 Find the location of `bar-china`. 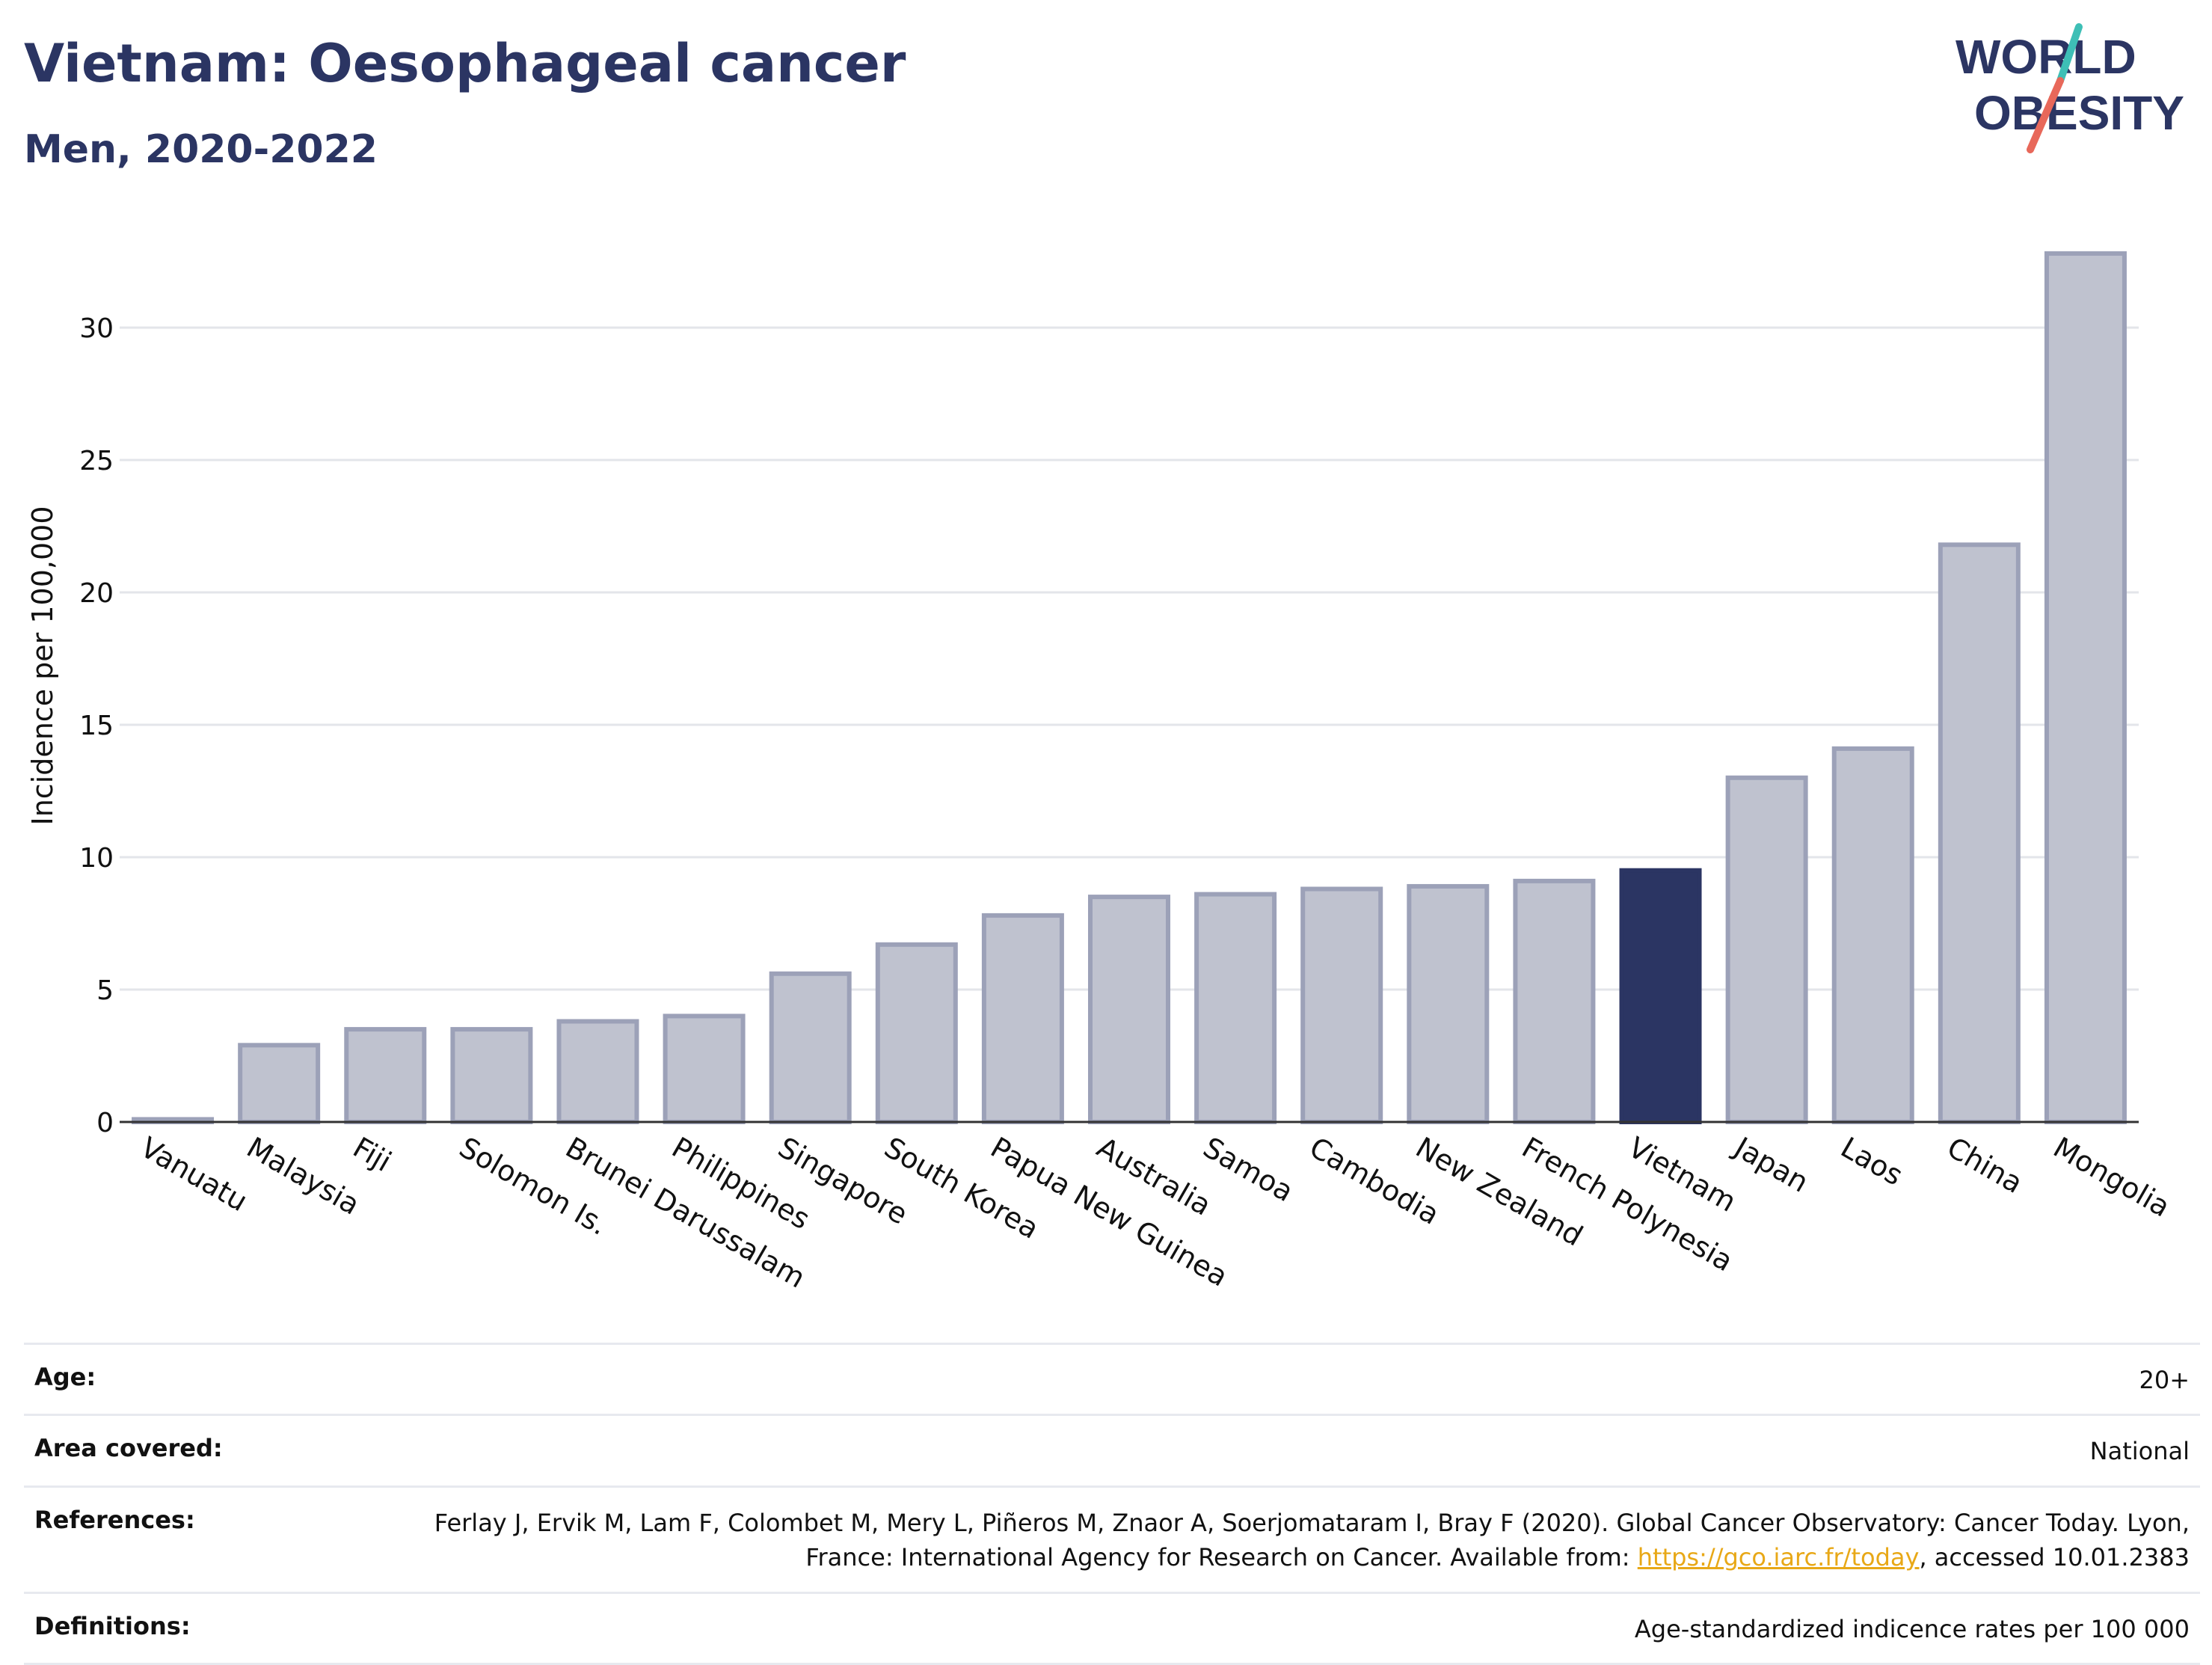

bar-china is located at coordinates (1980, 833).